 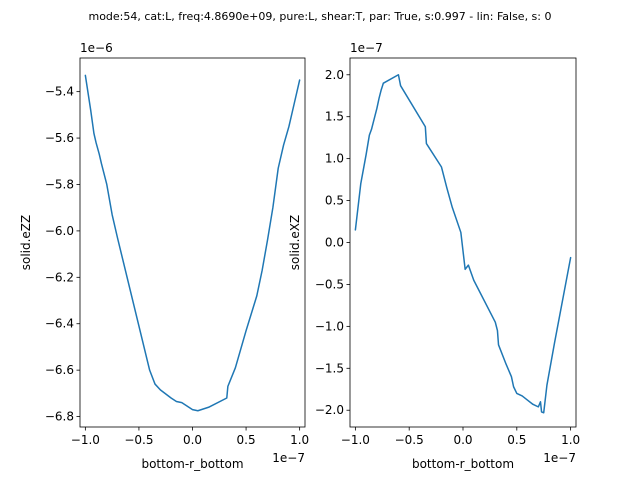 I want to click on right-x-tick-label: 1.0, so click(x=570, y=440).